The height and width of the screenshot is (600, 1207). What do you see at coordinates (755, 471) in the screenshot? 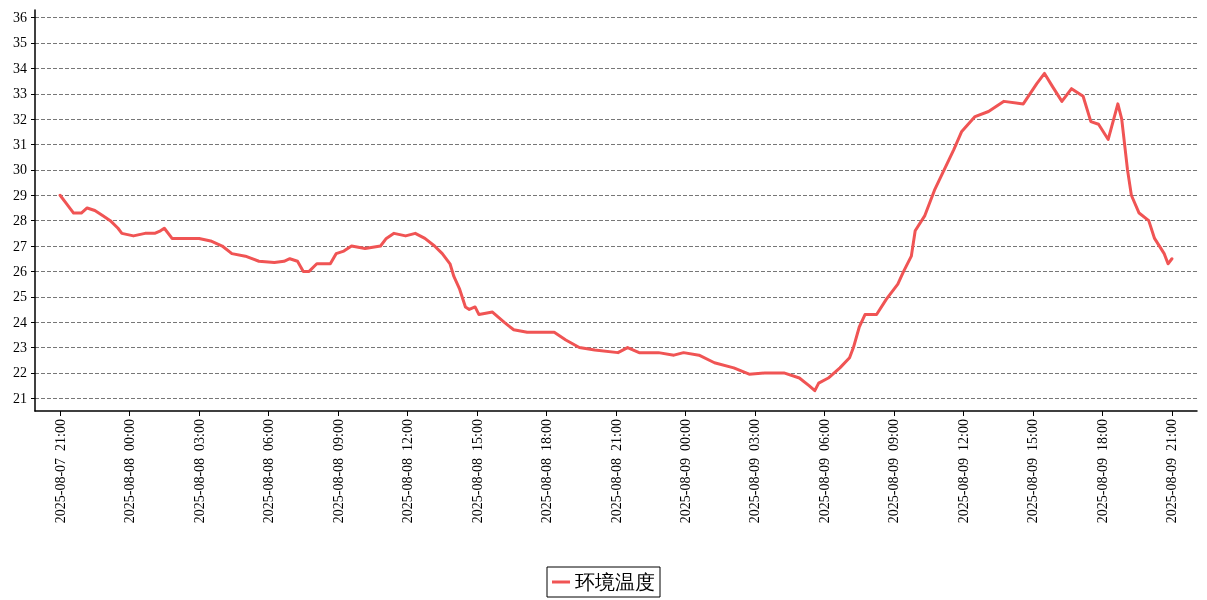
I see `x-tick-label: 2025-08-09 03:00` at bounding box center [755, 471].